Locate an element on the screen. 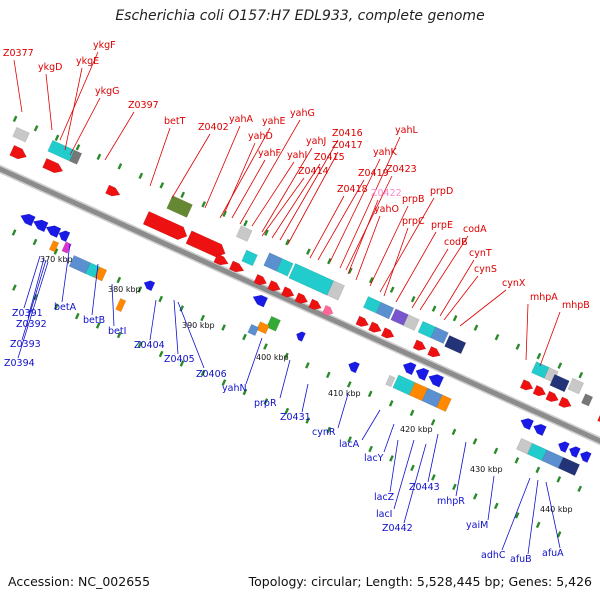 This screenshot has height=600, width=600. forward-gene-label: Z0414 is located at coordinates (313, 171).